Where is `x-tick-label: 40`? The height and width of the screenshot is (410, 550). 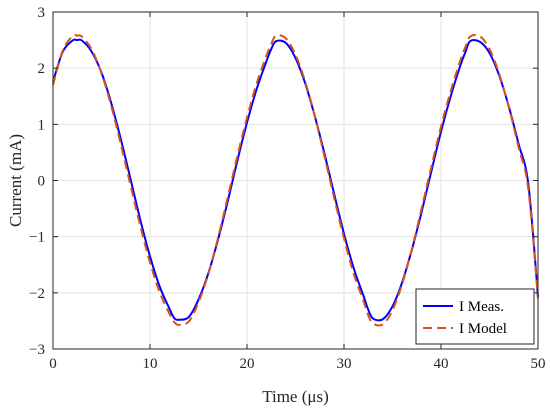 x-tick-label: 40 is located at coordinates (441, 364).